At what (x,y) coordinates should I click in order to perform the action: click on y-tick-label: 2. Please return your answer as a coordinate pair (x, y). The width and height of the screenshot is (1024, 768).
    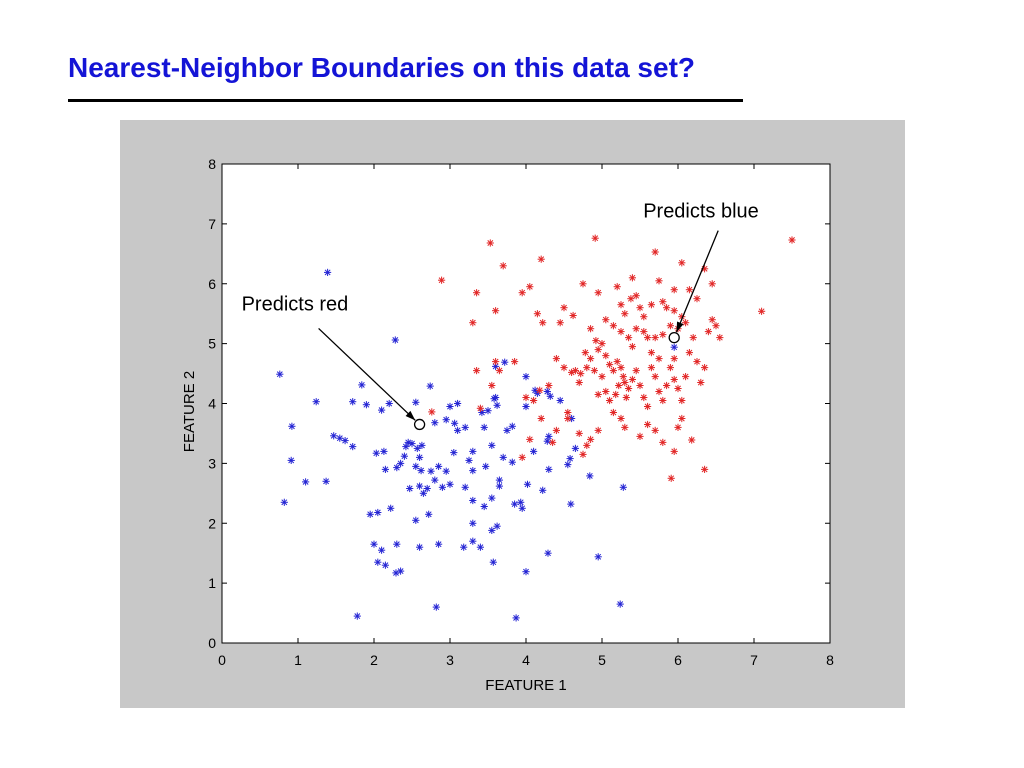
    Looking at the image, I should click on (212, 523).